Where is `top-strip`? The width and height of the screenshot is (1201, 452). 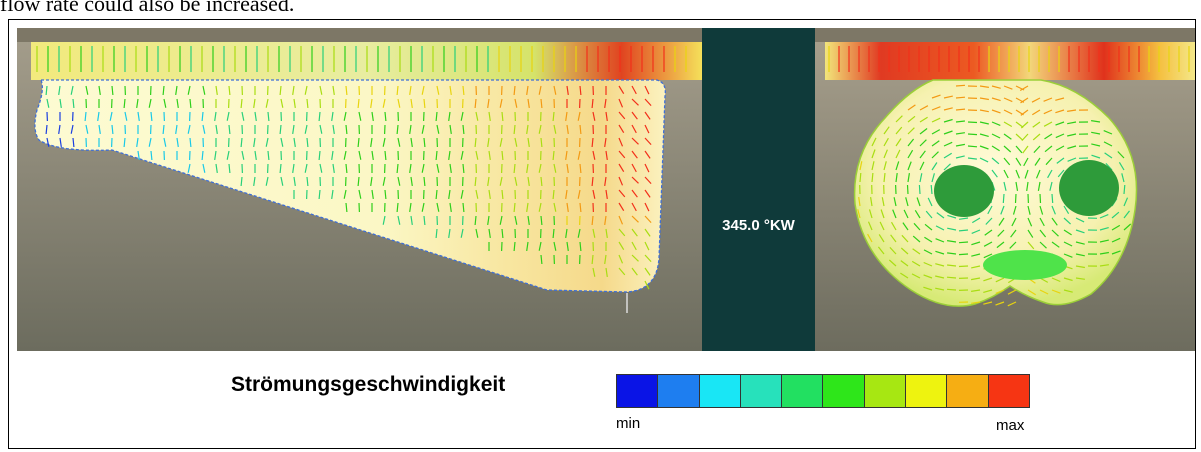
top-strip is located at coordinates (1010, 61).